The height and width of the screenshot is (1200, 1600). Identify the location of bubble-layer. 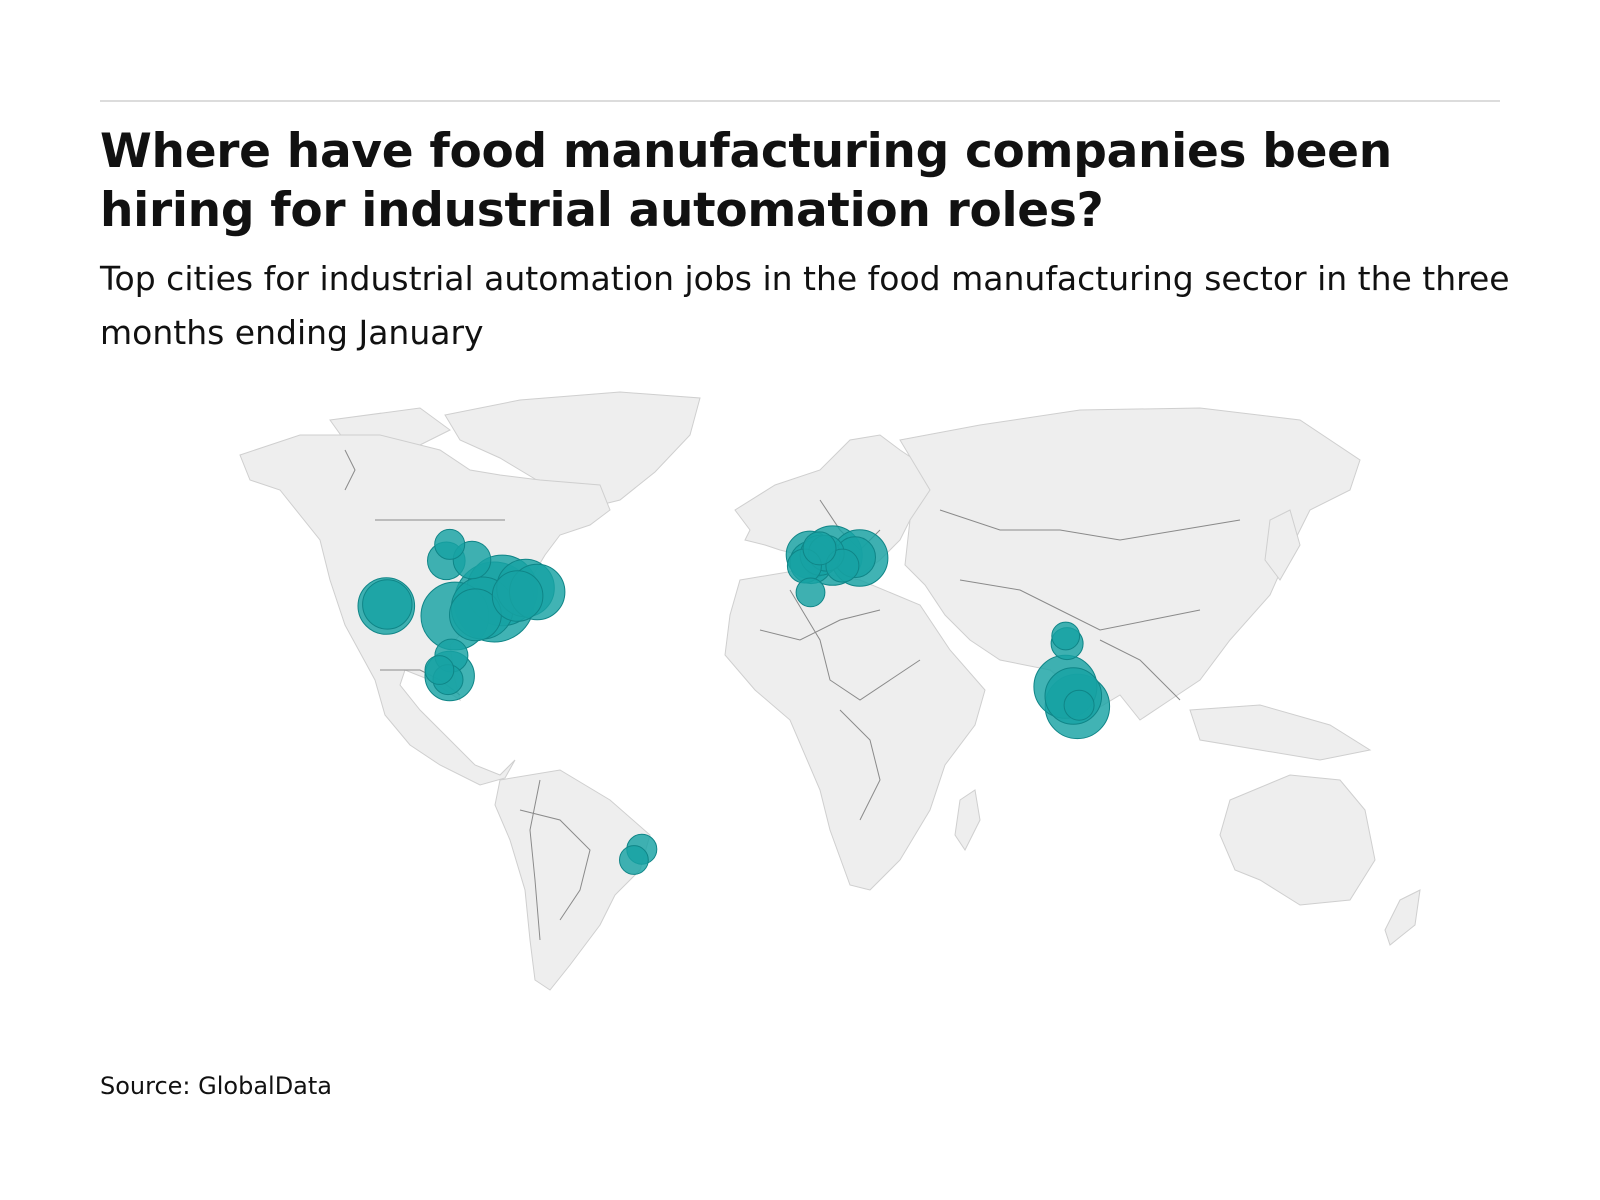
(734, 700).